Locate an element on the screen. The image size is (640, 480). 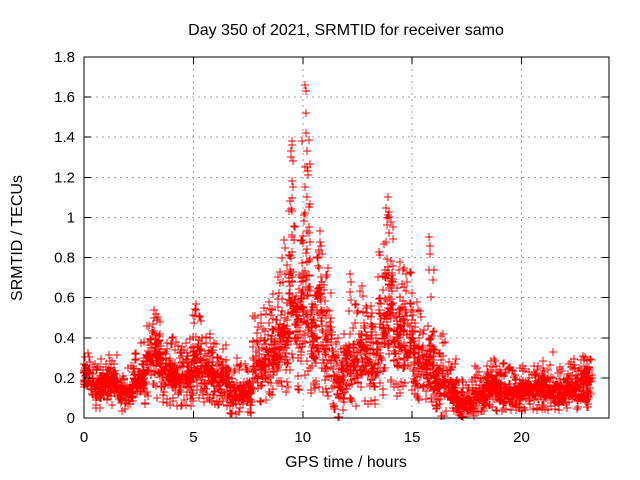
y-axis-title: SRMTID / TECUs is located at coordinates (17, 238).